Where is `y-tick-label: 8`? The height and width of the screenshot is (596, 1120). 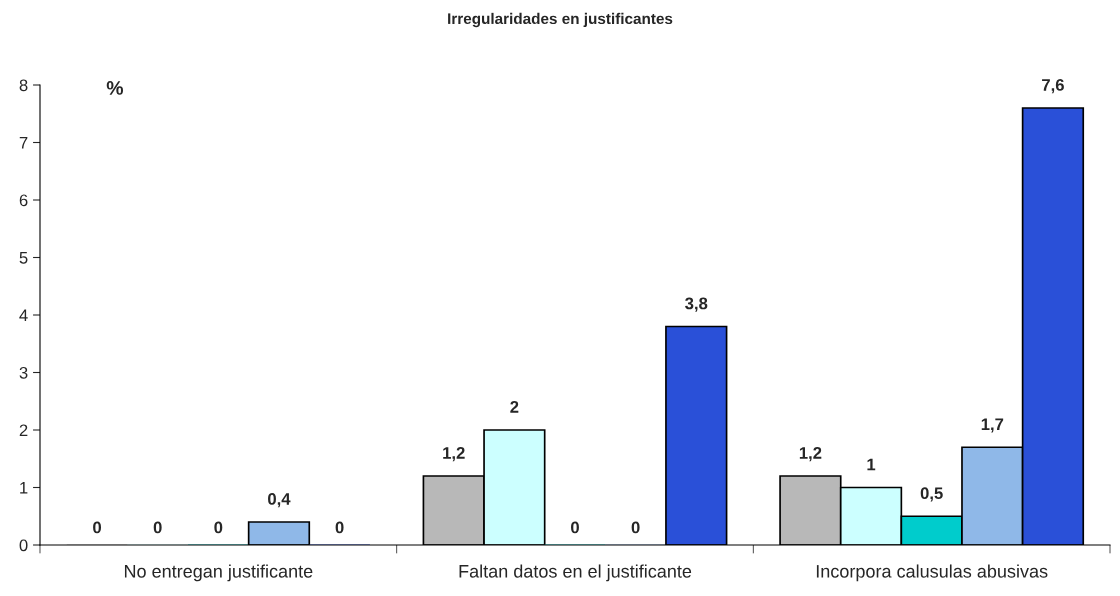
y-tick-label: 8 is located at coordinates (23, 85).